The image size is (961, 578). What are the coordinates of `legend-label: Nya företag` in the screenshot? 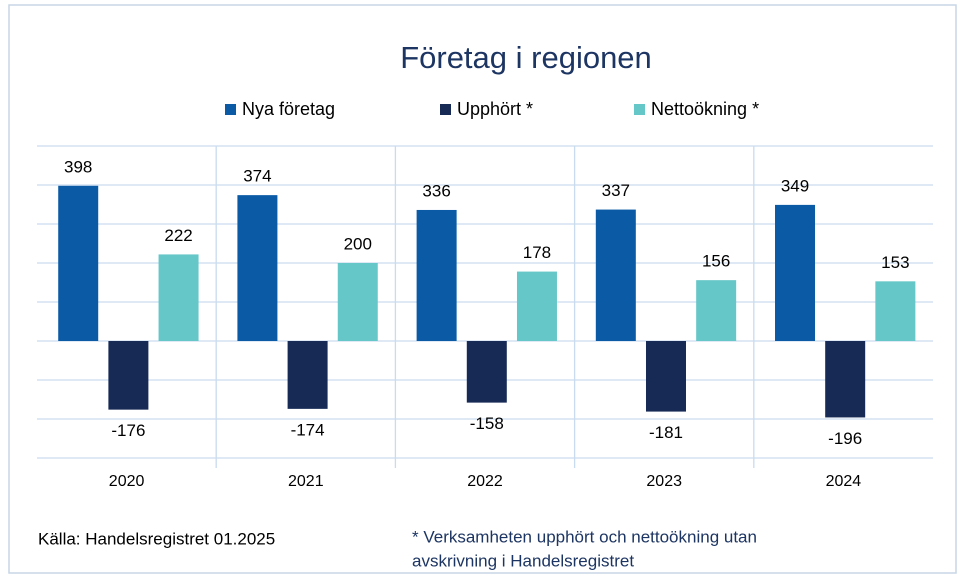 It's located at (288, 109).